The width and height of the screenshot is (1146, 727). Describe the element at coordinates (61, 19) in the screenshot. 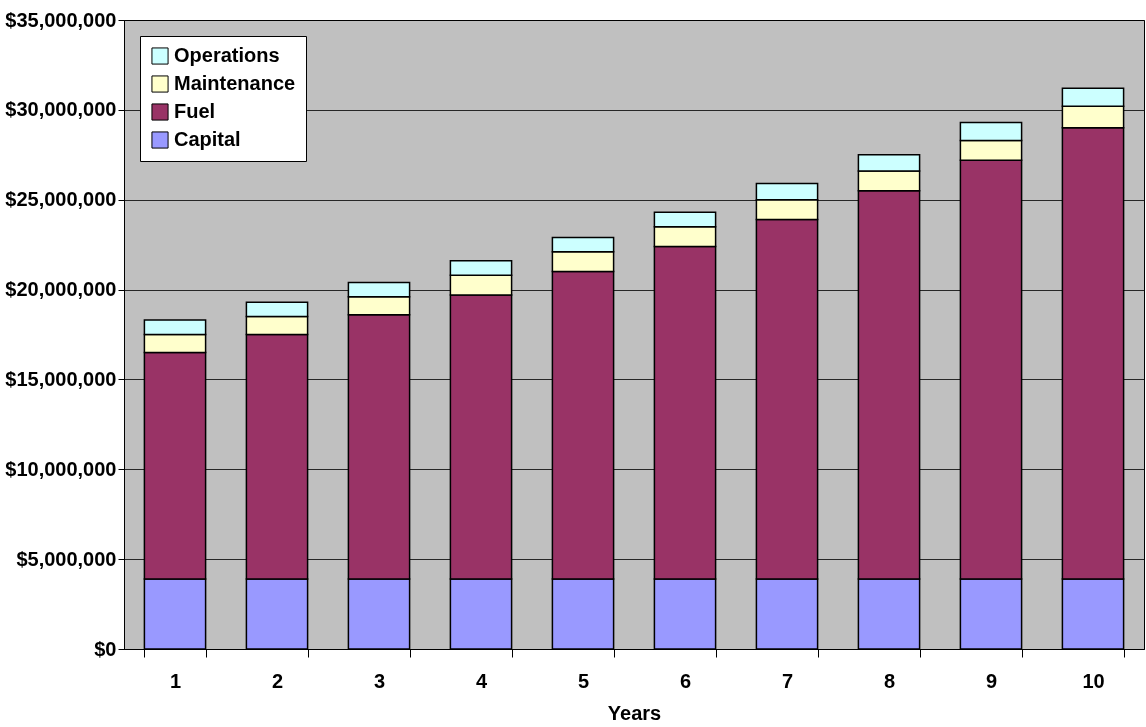

I see `y-tick-label: $35,000,000` at that location.